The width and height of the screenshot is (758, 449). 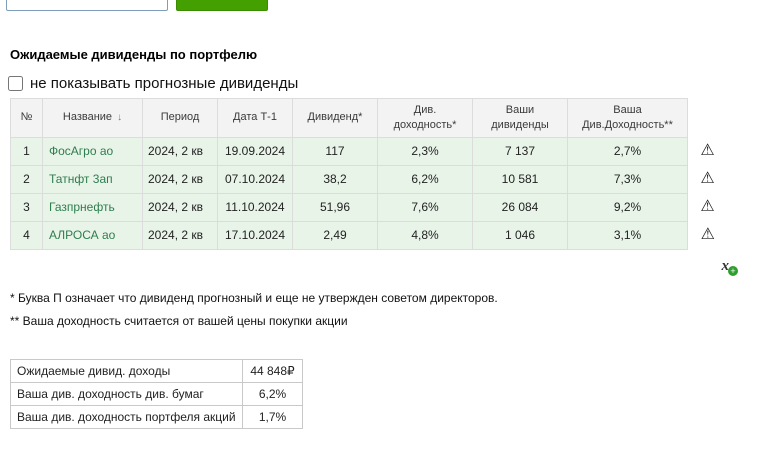 I want to click on dividend-cell: 38,2, so click(x=335, y=179).